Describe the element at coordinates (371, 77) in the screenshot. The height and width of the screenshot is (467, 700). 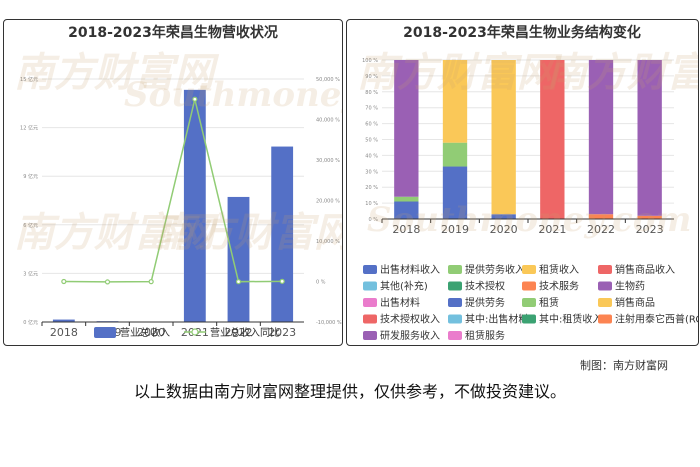
I see `y-tick-label: 90 %` at that location.